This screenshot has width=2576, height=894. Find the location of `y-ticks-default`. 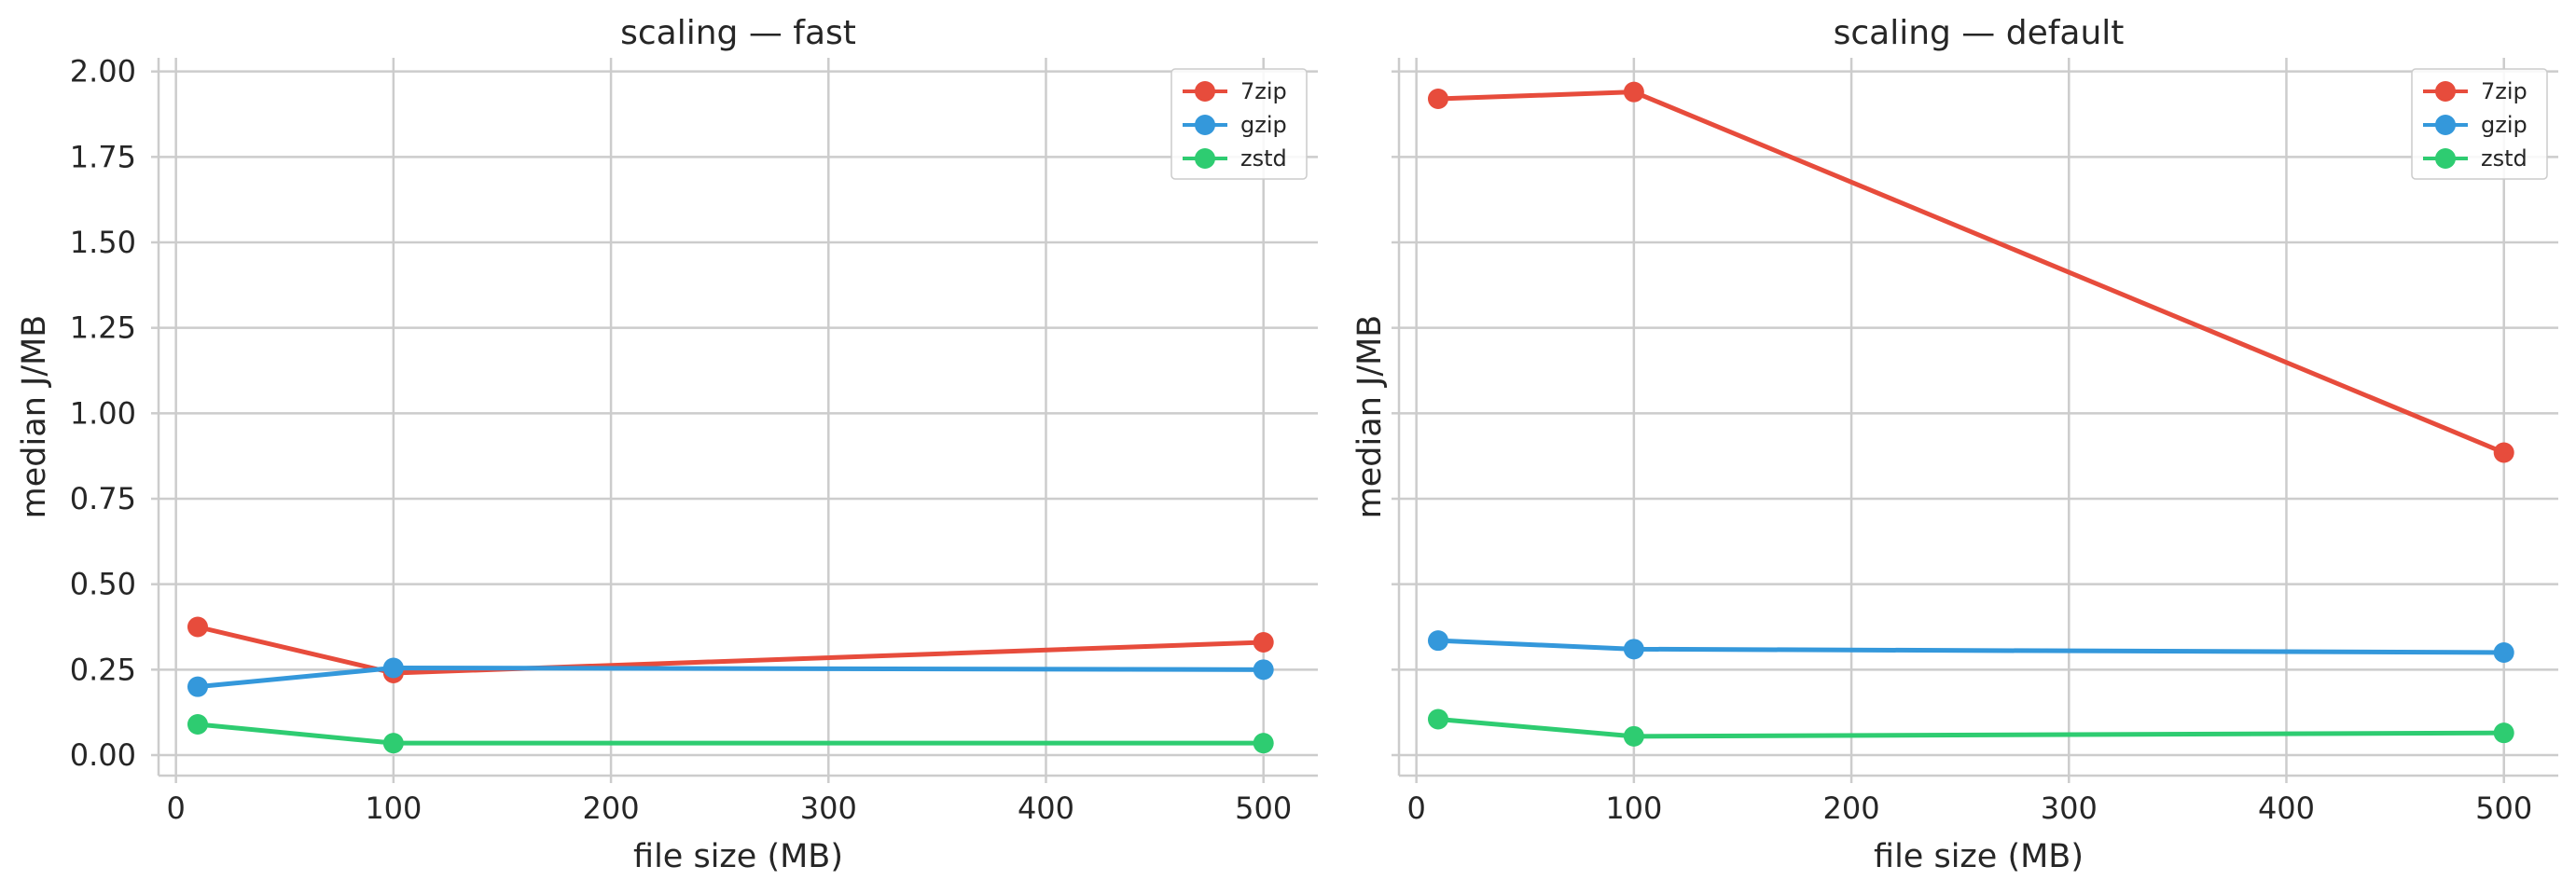

y-ticks-default is located at coordinates (1395, 413).